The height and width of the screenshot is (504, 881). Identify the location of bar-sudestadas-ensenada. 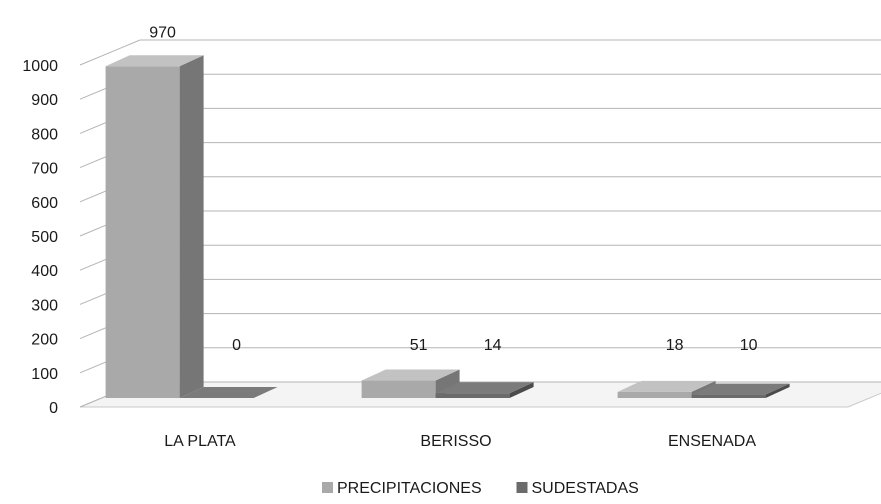
(740, 390).